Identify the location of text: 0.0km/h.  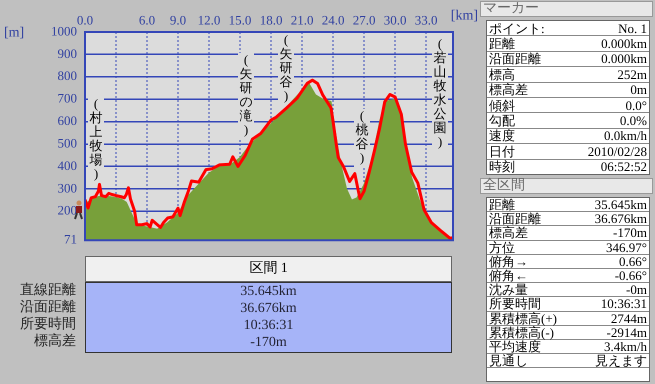
(625, 136).